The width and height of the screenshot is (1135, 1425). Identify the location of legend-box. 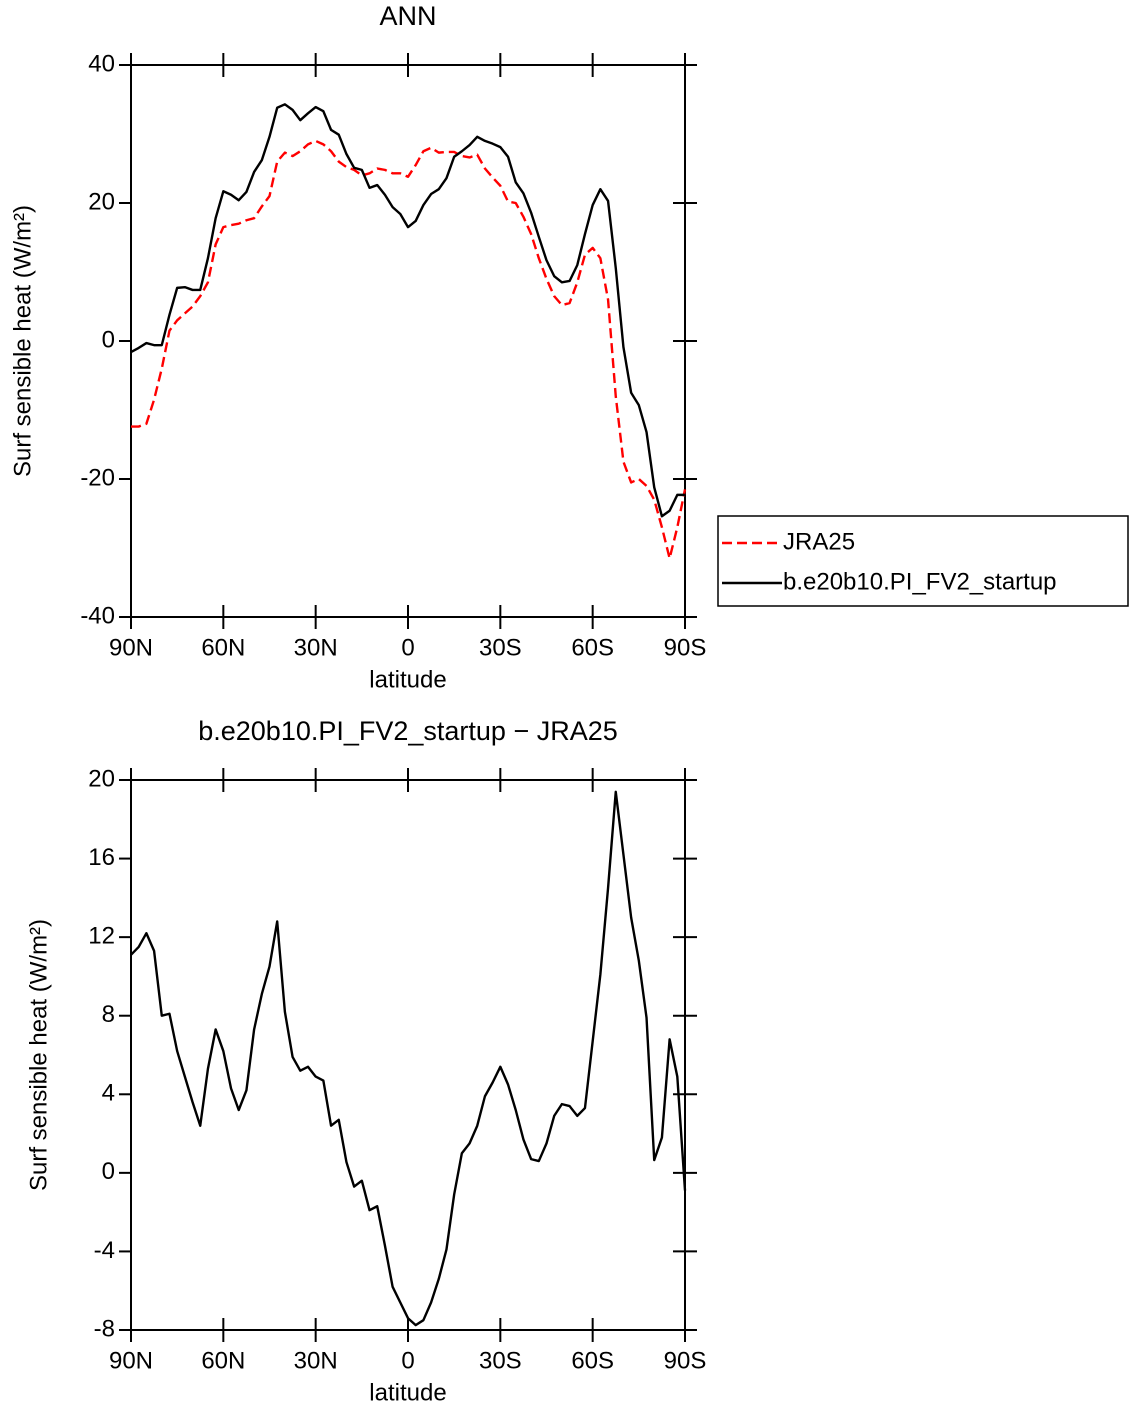
(923, 561).